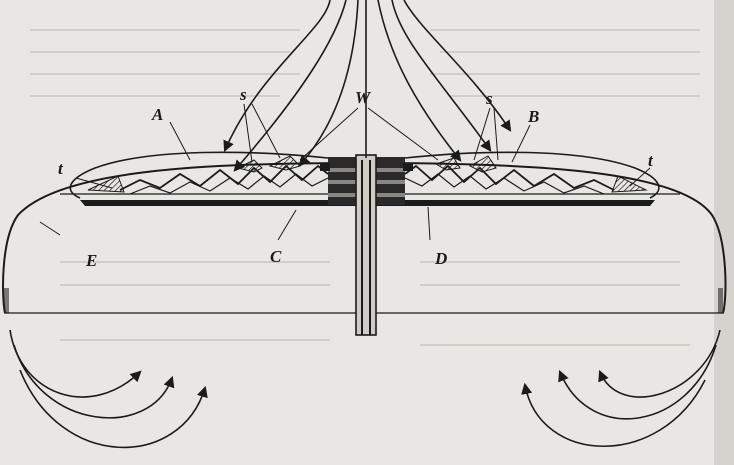 The width and height of the screenshot is (734, 465). What do you see at coordinates (61, 168) in the screenshot?
I see `label-t-left: t` at bounding box center [61, 168].